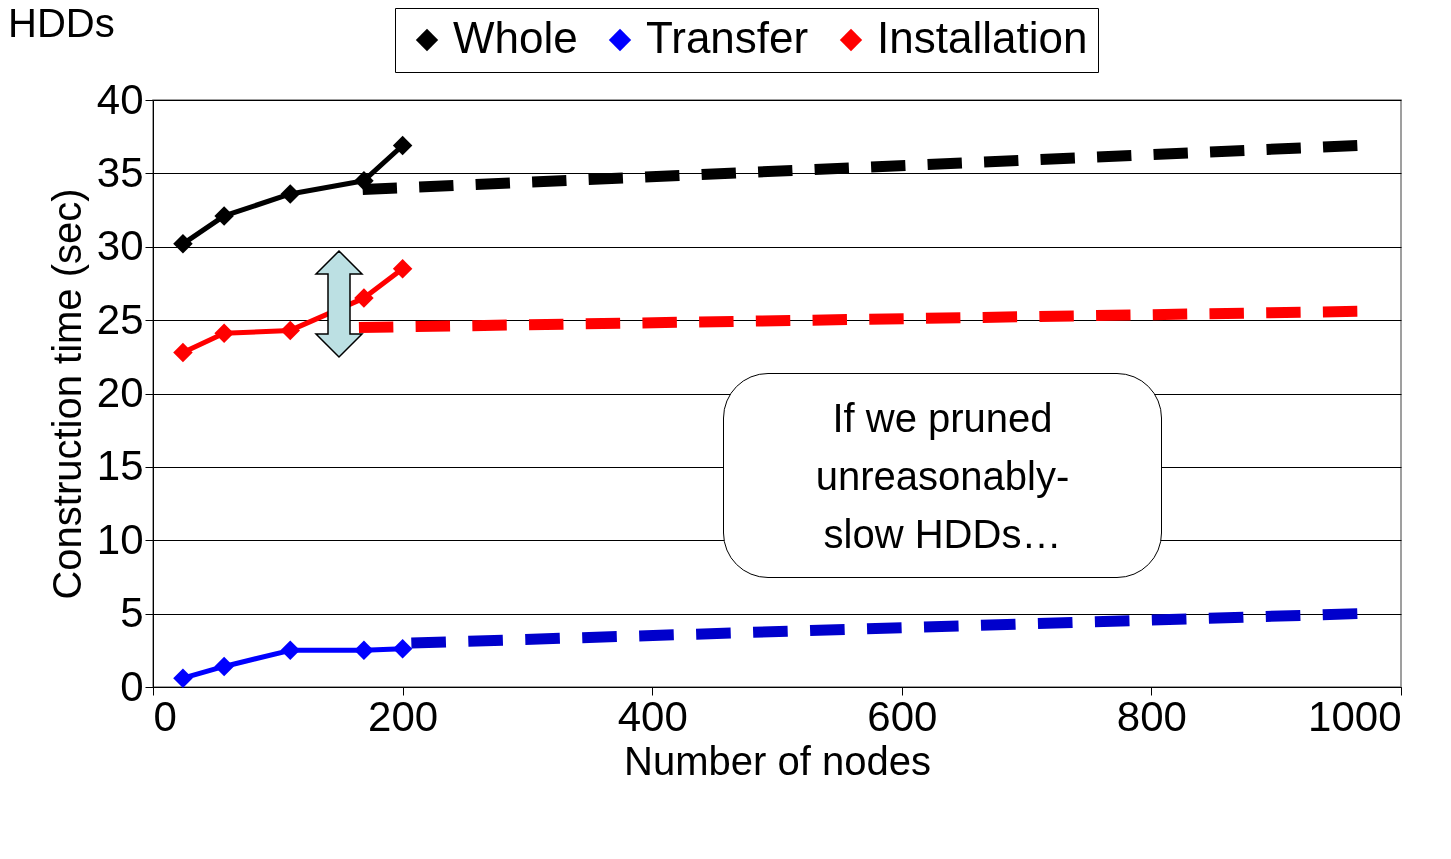 This screenshot has height=859, width=1451. I want to click on y-tick-label: 20, so click(120, 392).